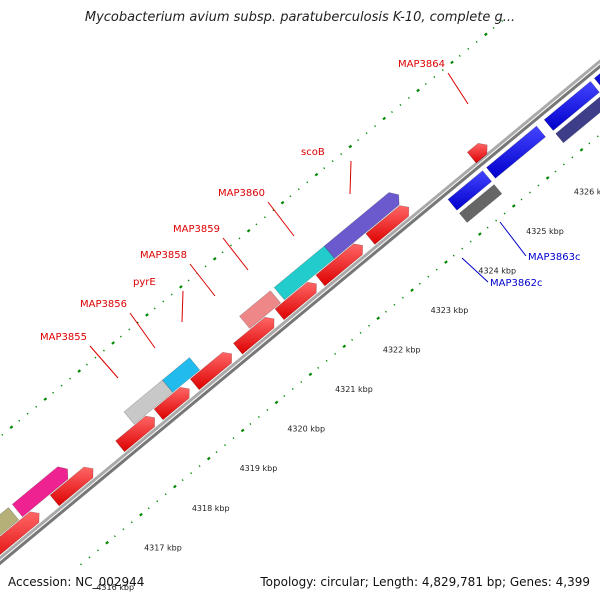 The width and height of the screenshot is (600, 600). Describe the element at coordinates (241, 193) in the screenshot. I see `gene-label: MAP3860` at that location.